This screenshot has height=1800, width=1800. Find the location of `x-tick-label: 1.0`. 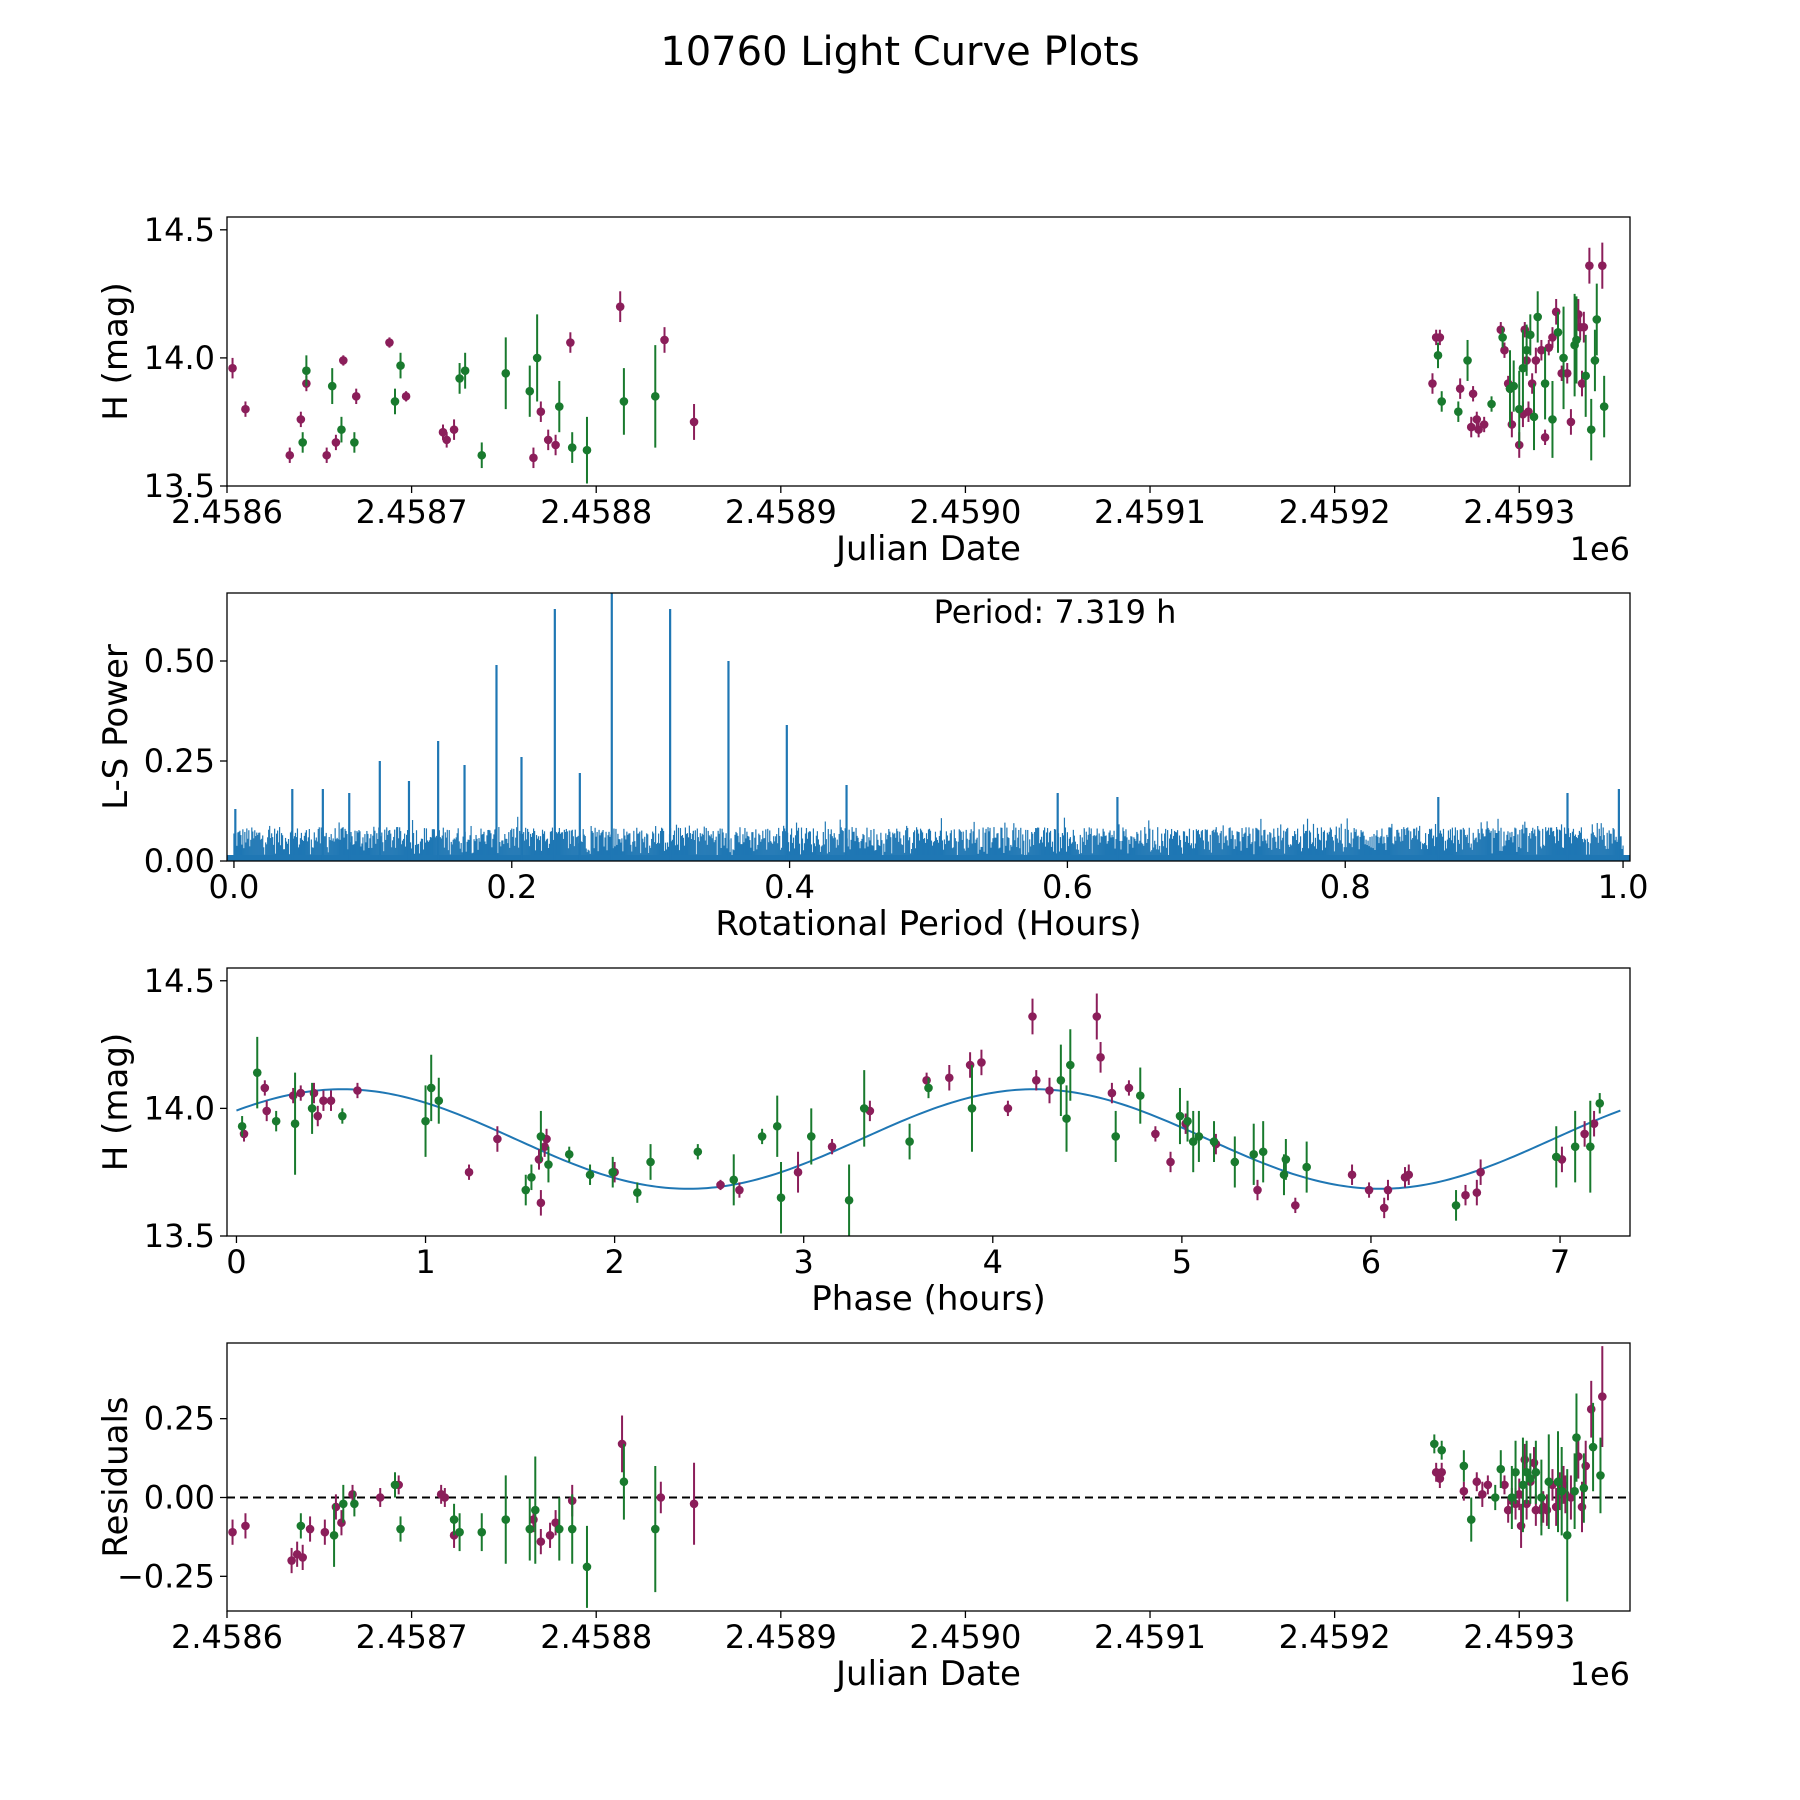

x-tick-label: 1.0 is located at coordinates (1623, 887).